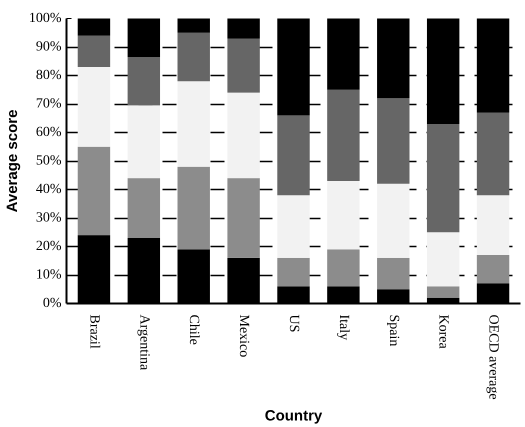 The width and height of the screenshot is (525, 427). Describe the element at coordinates (144, 343) in the screenshot. I see `x-tick-label: Argentina` at that location.